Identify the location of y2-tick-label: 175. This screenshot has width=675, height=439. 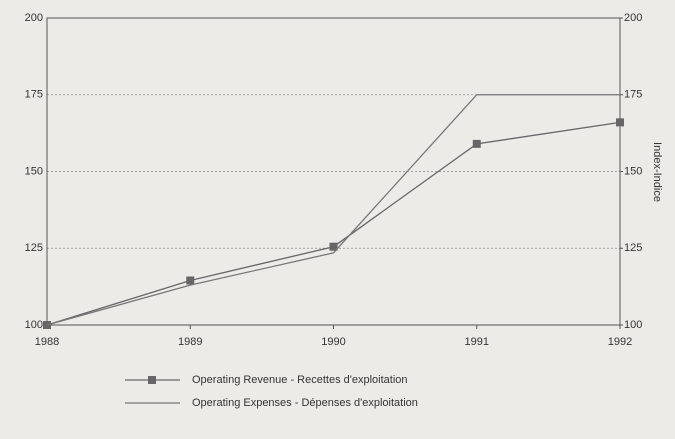
(633, 95).